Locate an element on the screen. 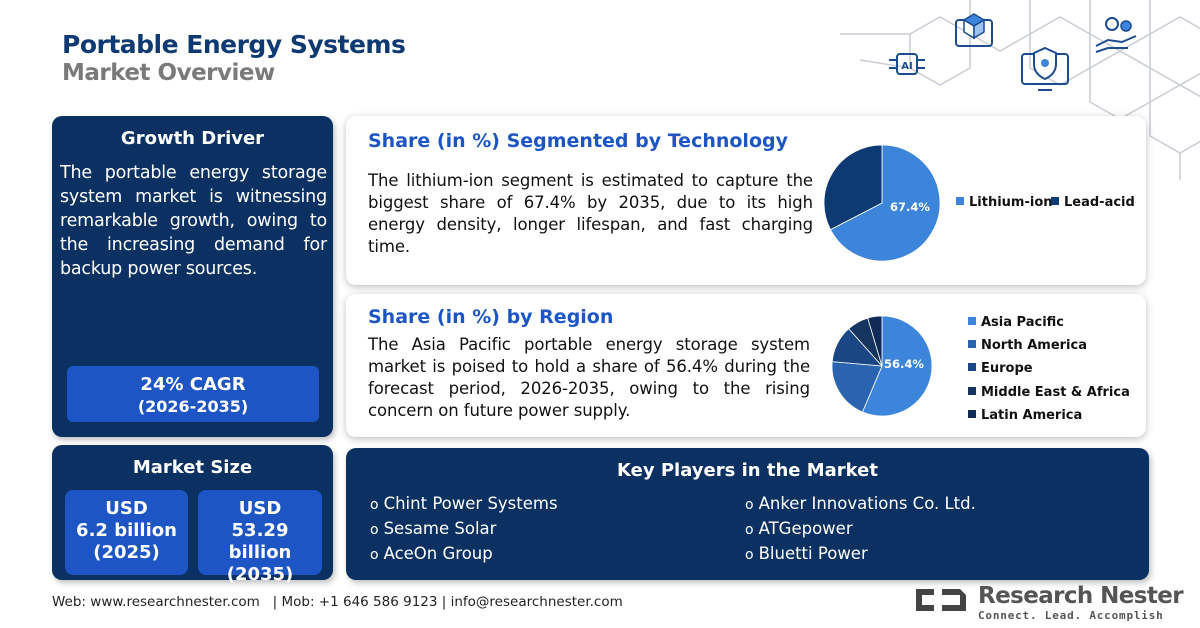 Image resolution: width=1200 pixels, height=628 pixels. pie-slice-asia-pacific is located at coordinates (897, 366).